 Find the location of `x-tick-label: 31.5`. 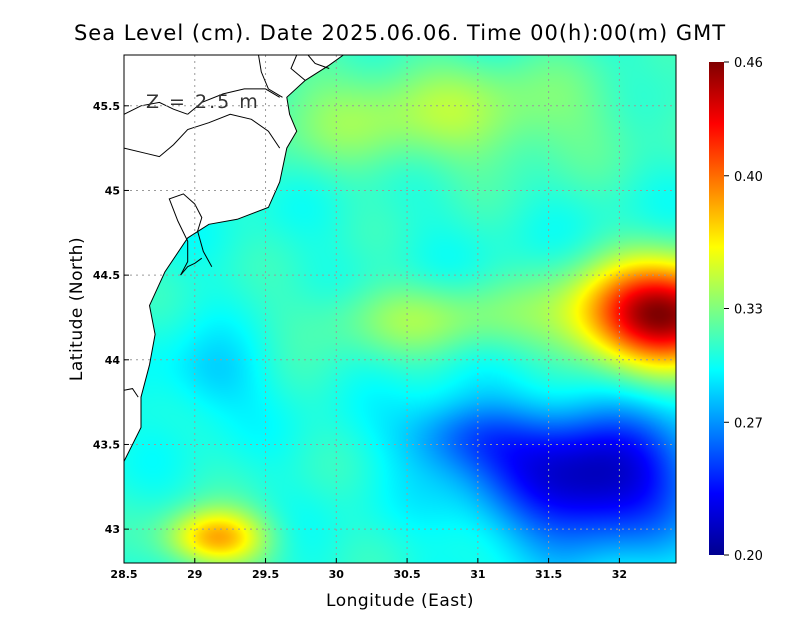

x-tick-label: 31.5 is located at coordinates (548, 574).